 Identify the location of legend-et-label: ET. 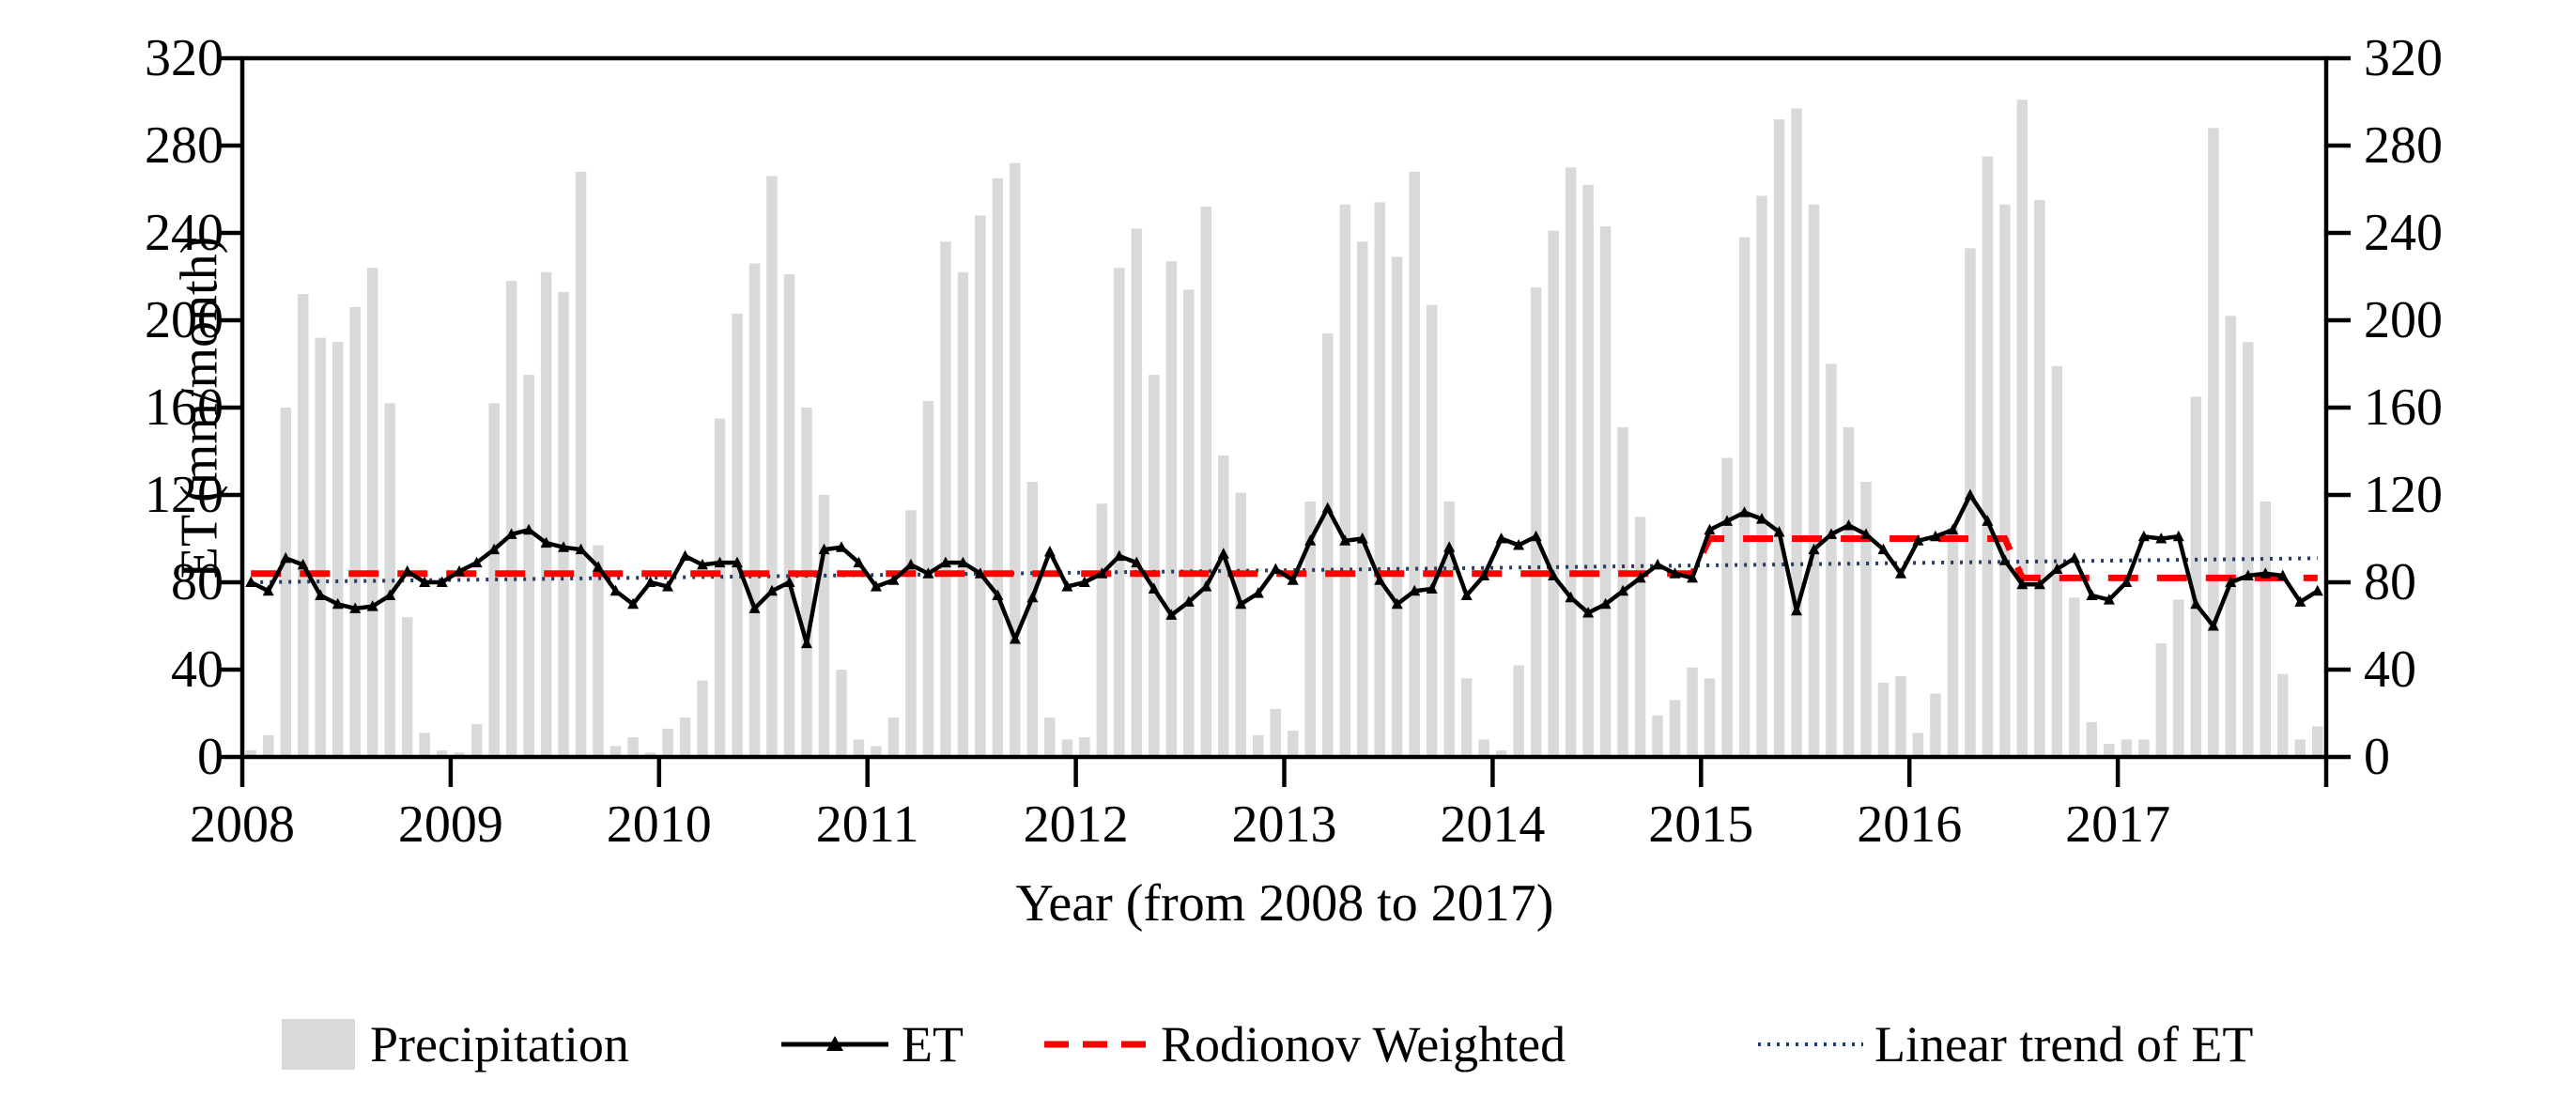
(933, 1044).